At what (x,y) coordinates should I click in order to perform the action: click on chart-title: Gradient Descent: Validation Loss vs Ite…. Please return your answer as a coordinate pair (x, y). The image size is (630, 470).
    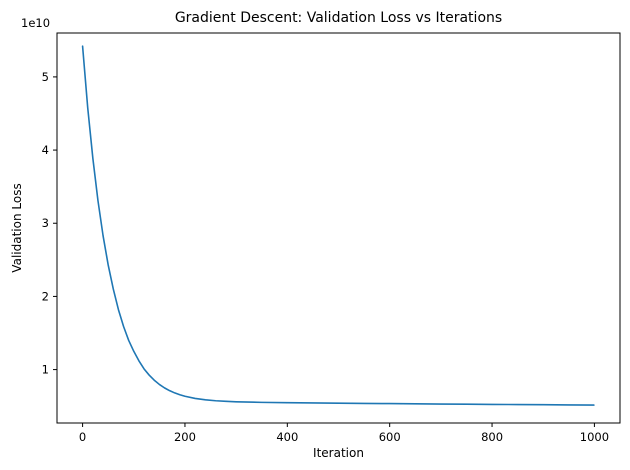
    Looking at the image, I should click on (338, 18).